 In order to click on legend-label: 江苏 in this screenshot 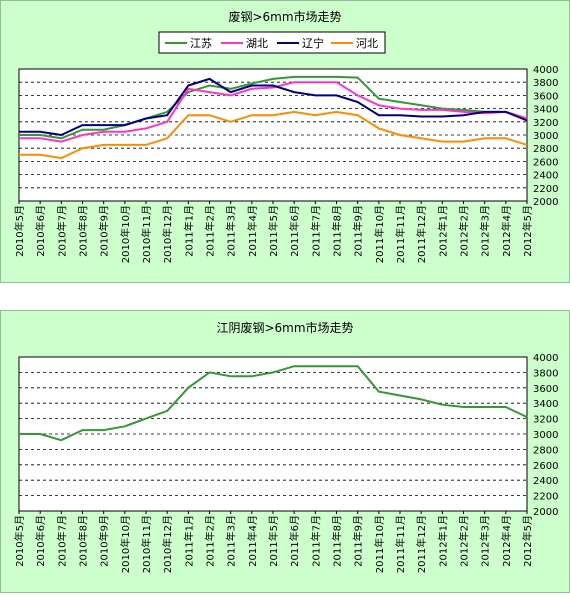, I will do `click(201, 43)`.